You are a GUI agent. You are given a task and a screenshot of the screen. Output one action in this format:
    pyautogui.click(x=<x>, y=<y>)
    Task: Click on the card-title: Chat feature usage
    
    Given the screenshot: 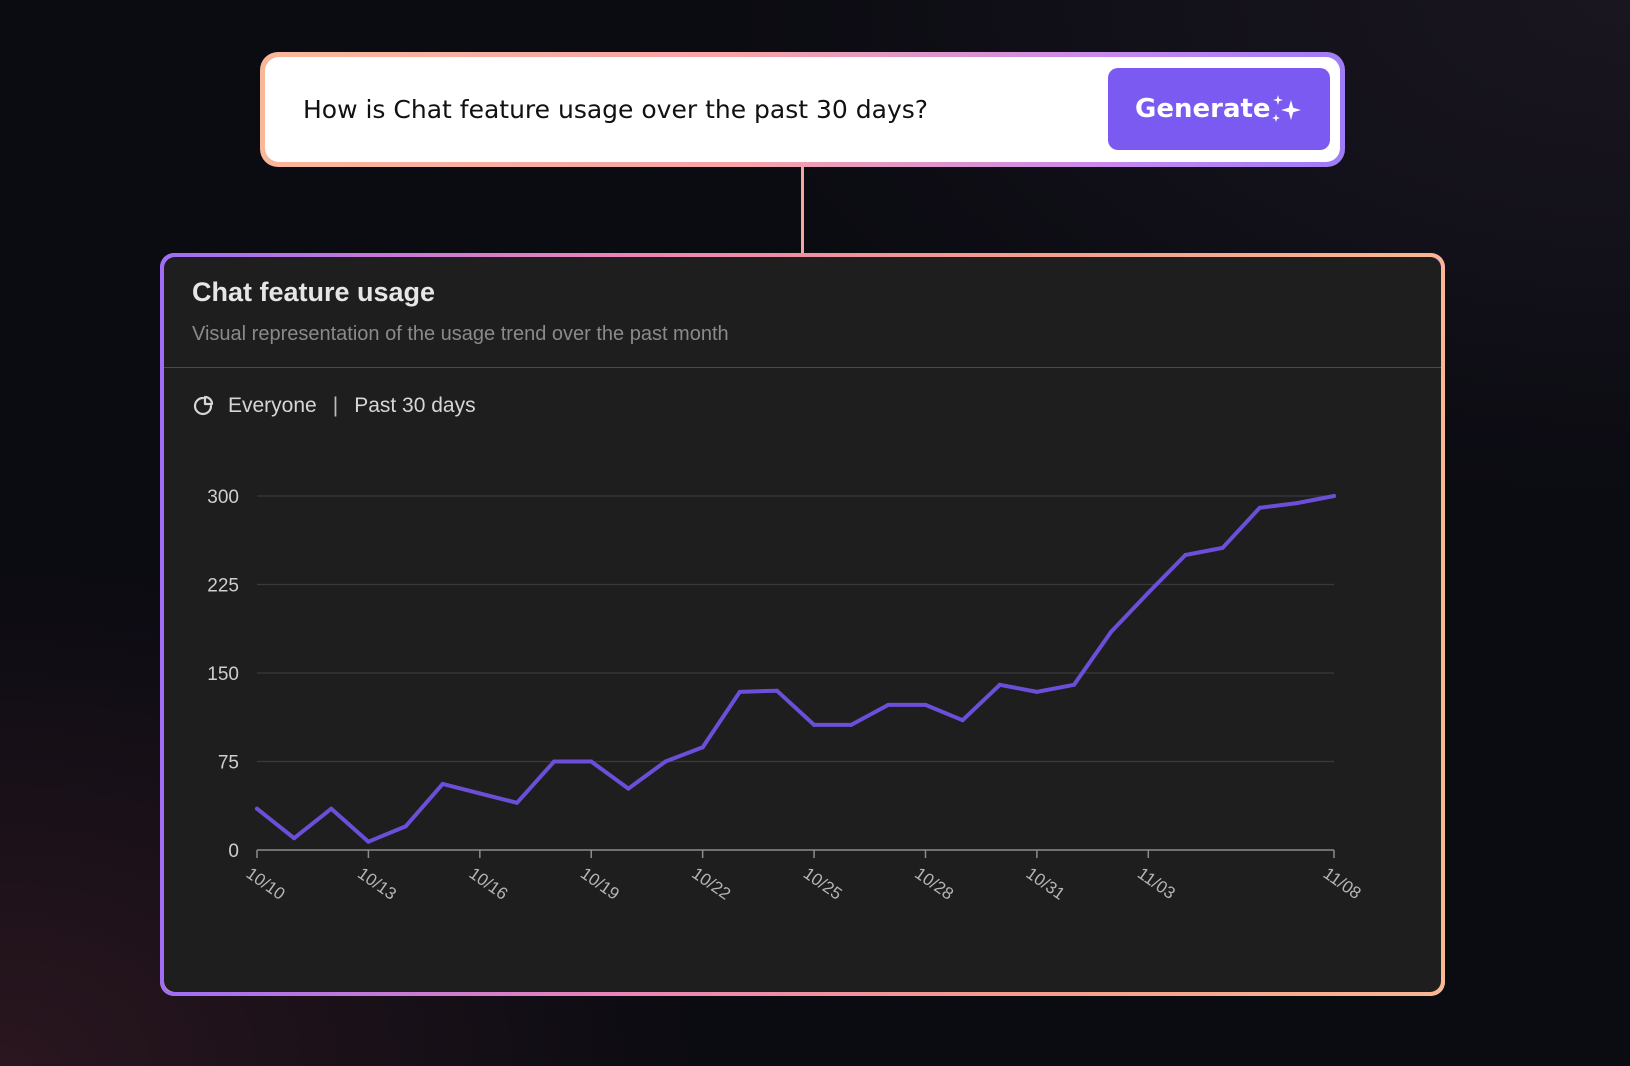 What is the action you would take?
    pyautogui.click(x=314, y=292)
    